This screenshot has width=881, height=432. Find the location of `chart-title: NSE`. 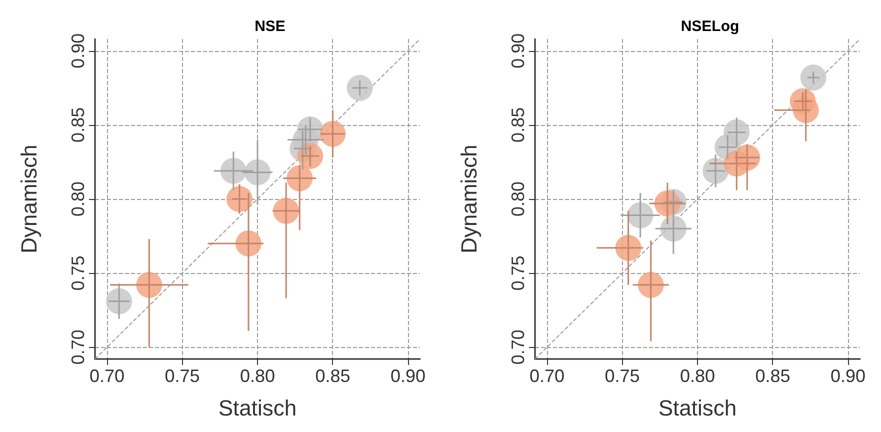

chart-title: NSE is located at coordinates (270, 26).